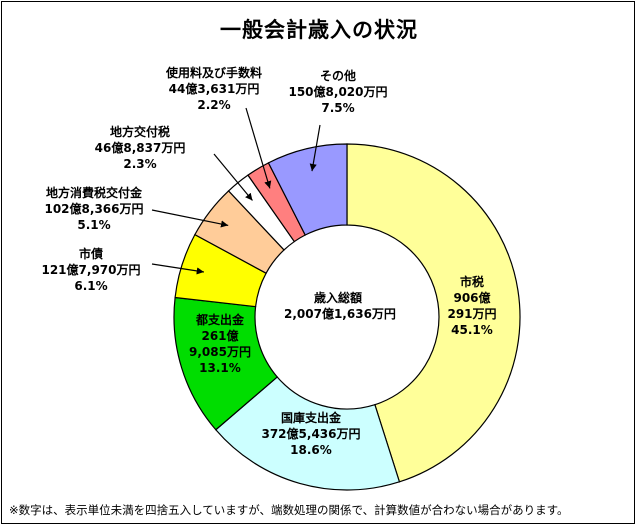  What do you see at coordinates (140, 164) in the screenshot?
I see `slice-percent: 2.3%` at bounding box center [140, 164].